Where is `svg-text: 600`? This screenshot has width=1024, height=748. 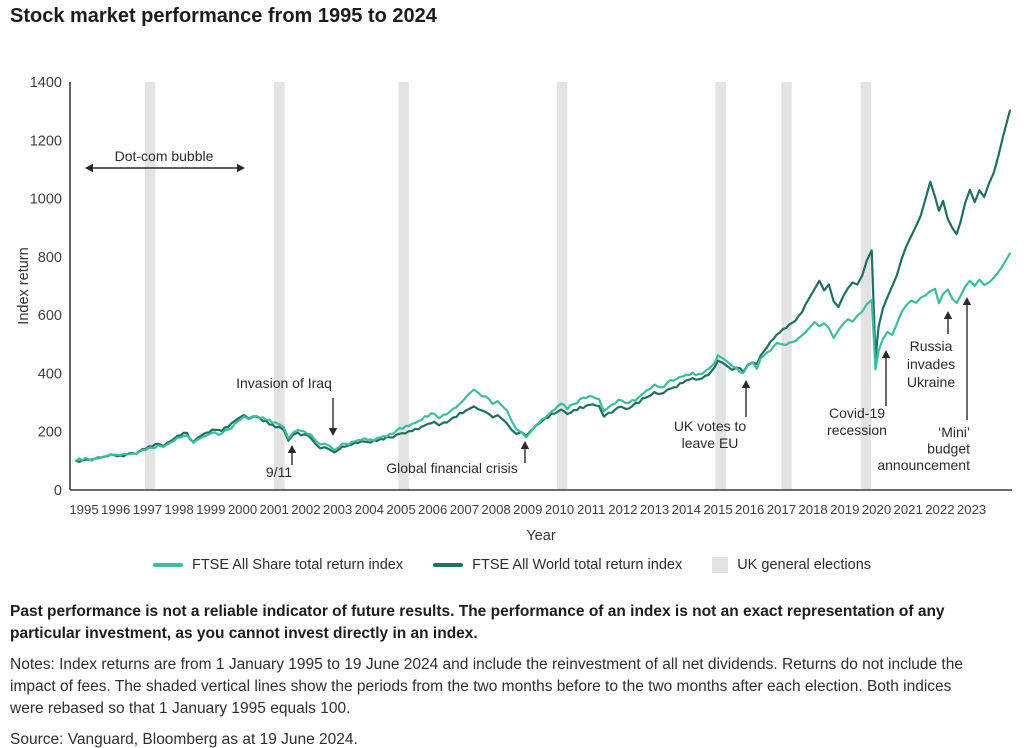
svg-text: 600 is located at coordinates (50, 316).